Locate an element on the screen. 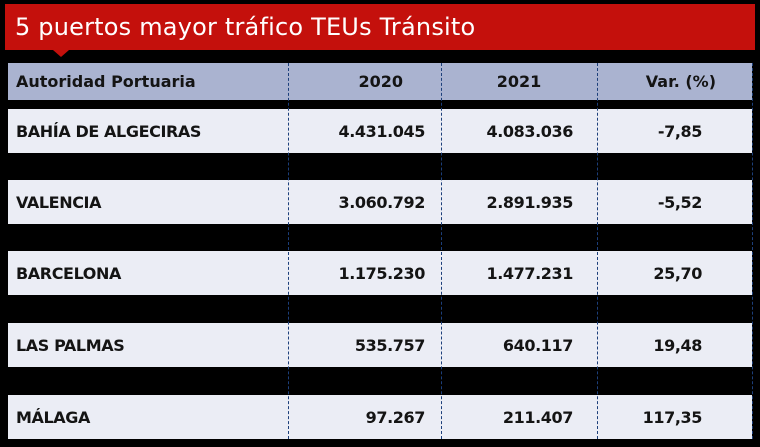  table-row: LAS PALMAS 535.757 640.117 19,48 is located at coordinates (380, 345).